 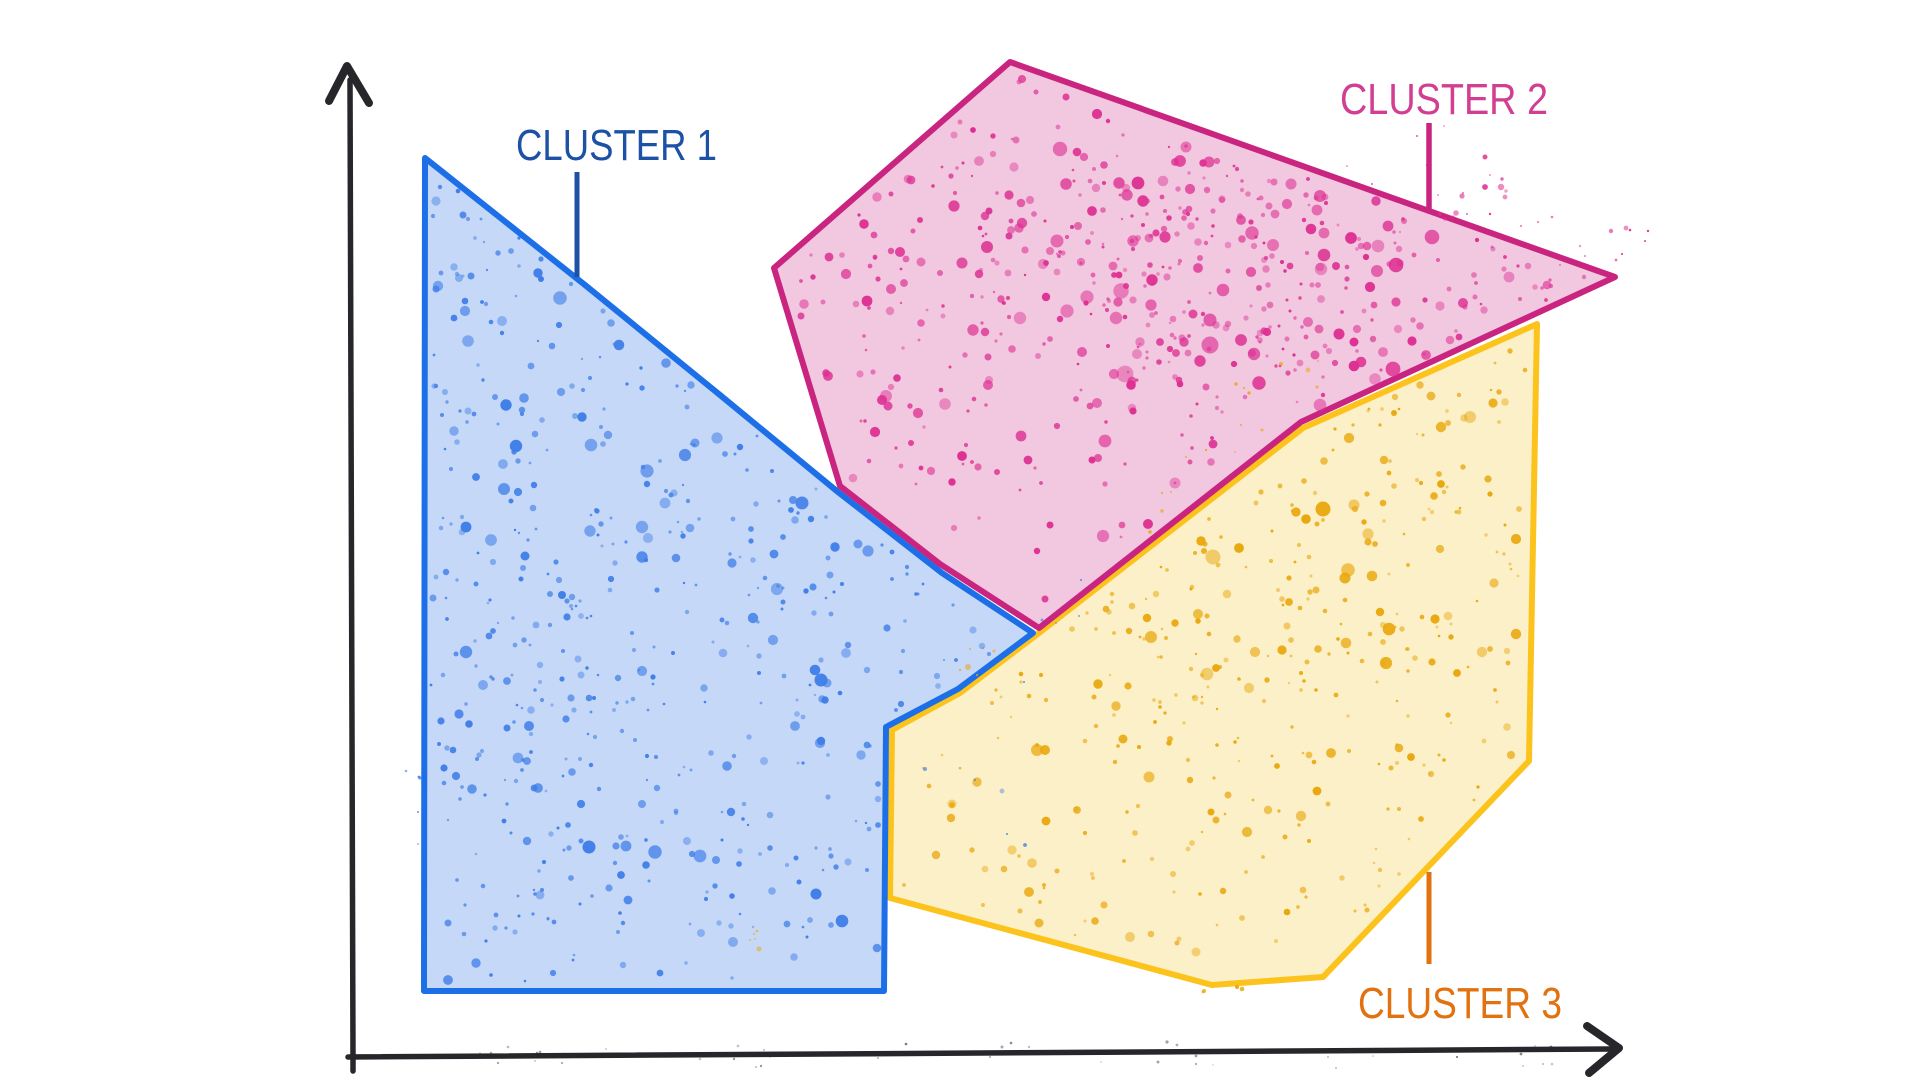 What do you see at coordinates (1460, 1003) in the screenshot?
I see `svg-text: CLUSTER 3` at bounding box center [1460, 1003].